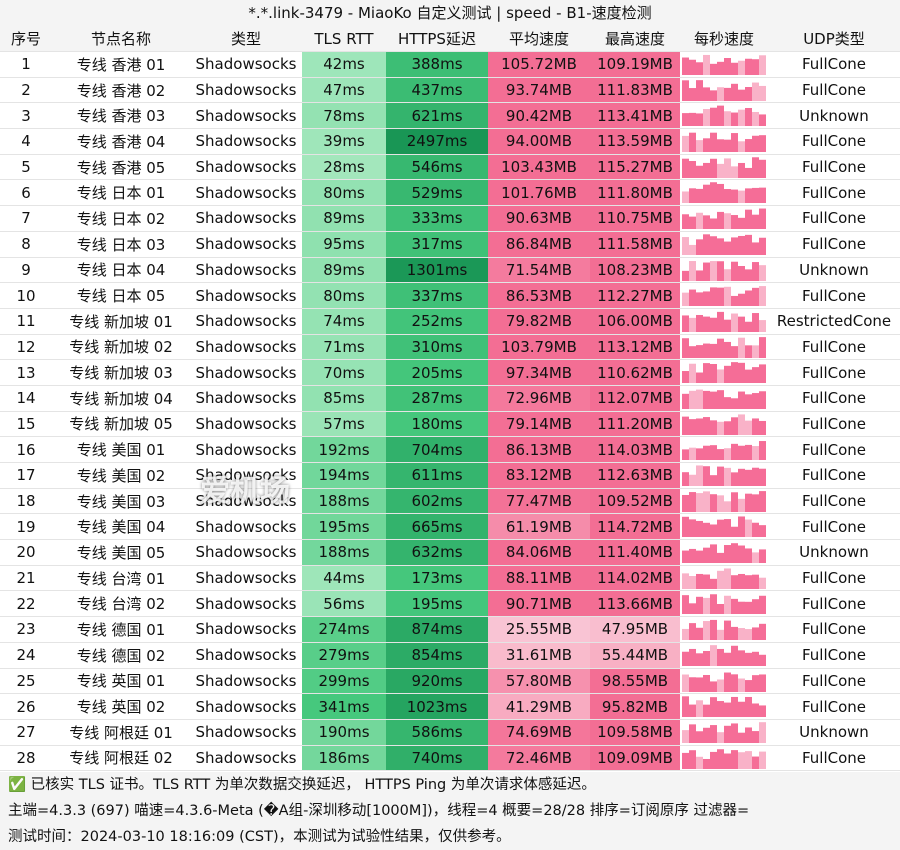 This screenshot has width=900, height=850. What do you see at coordinates (539, 501) in the screenshot?
I see `table-cell: 77.47MB` at bounding box center [539, 501].